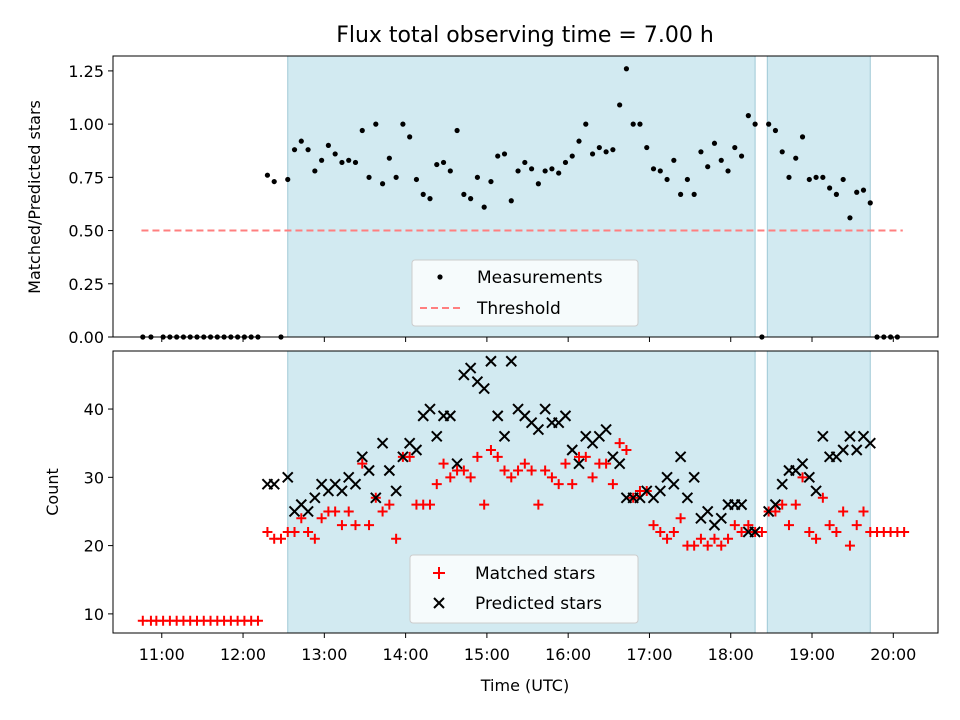 This screenshot has width=960, height=720. What do you see at coordinates (439, 603) in the screenshot?
I see `legend-predicted-marker` at bounding box center [439, 603].